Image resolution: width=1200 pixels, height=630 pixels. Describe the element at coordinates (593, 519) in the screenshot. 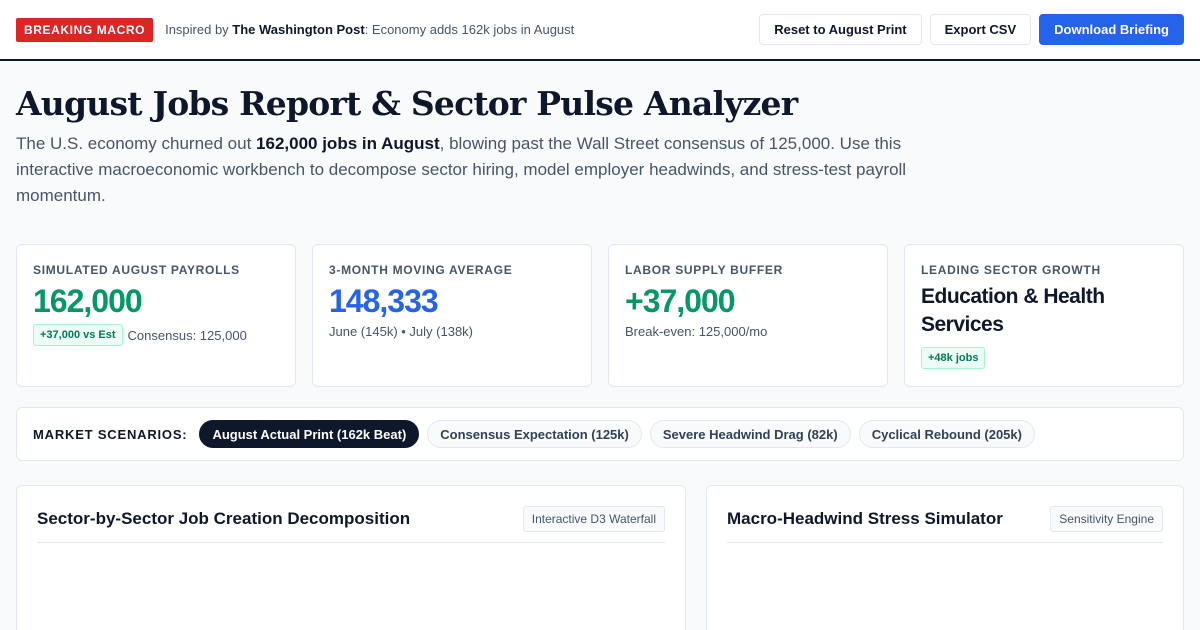

I see `panel-tag: Interactive D3 Waterfall` at that location.